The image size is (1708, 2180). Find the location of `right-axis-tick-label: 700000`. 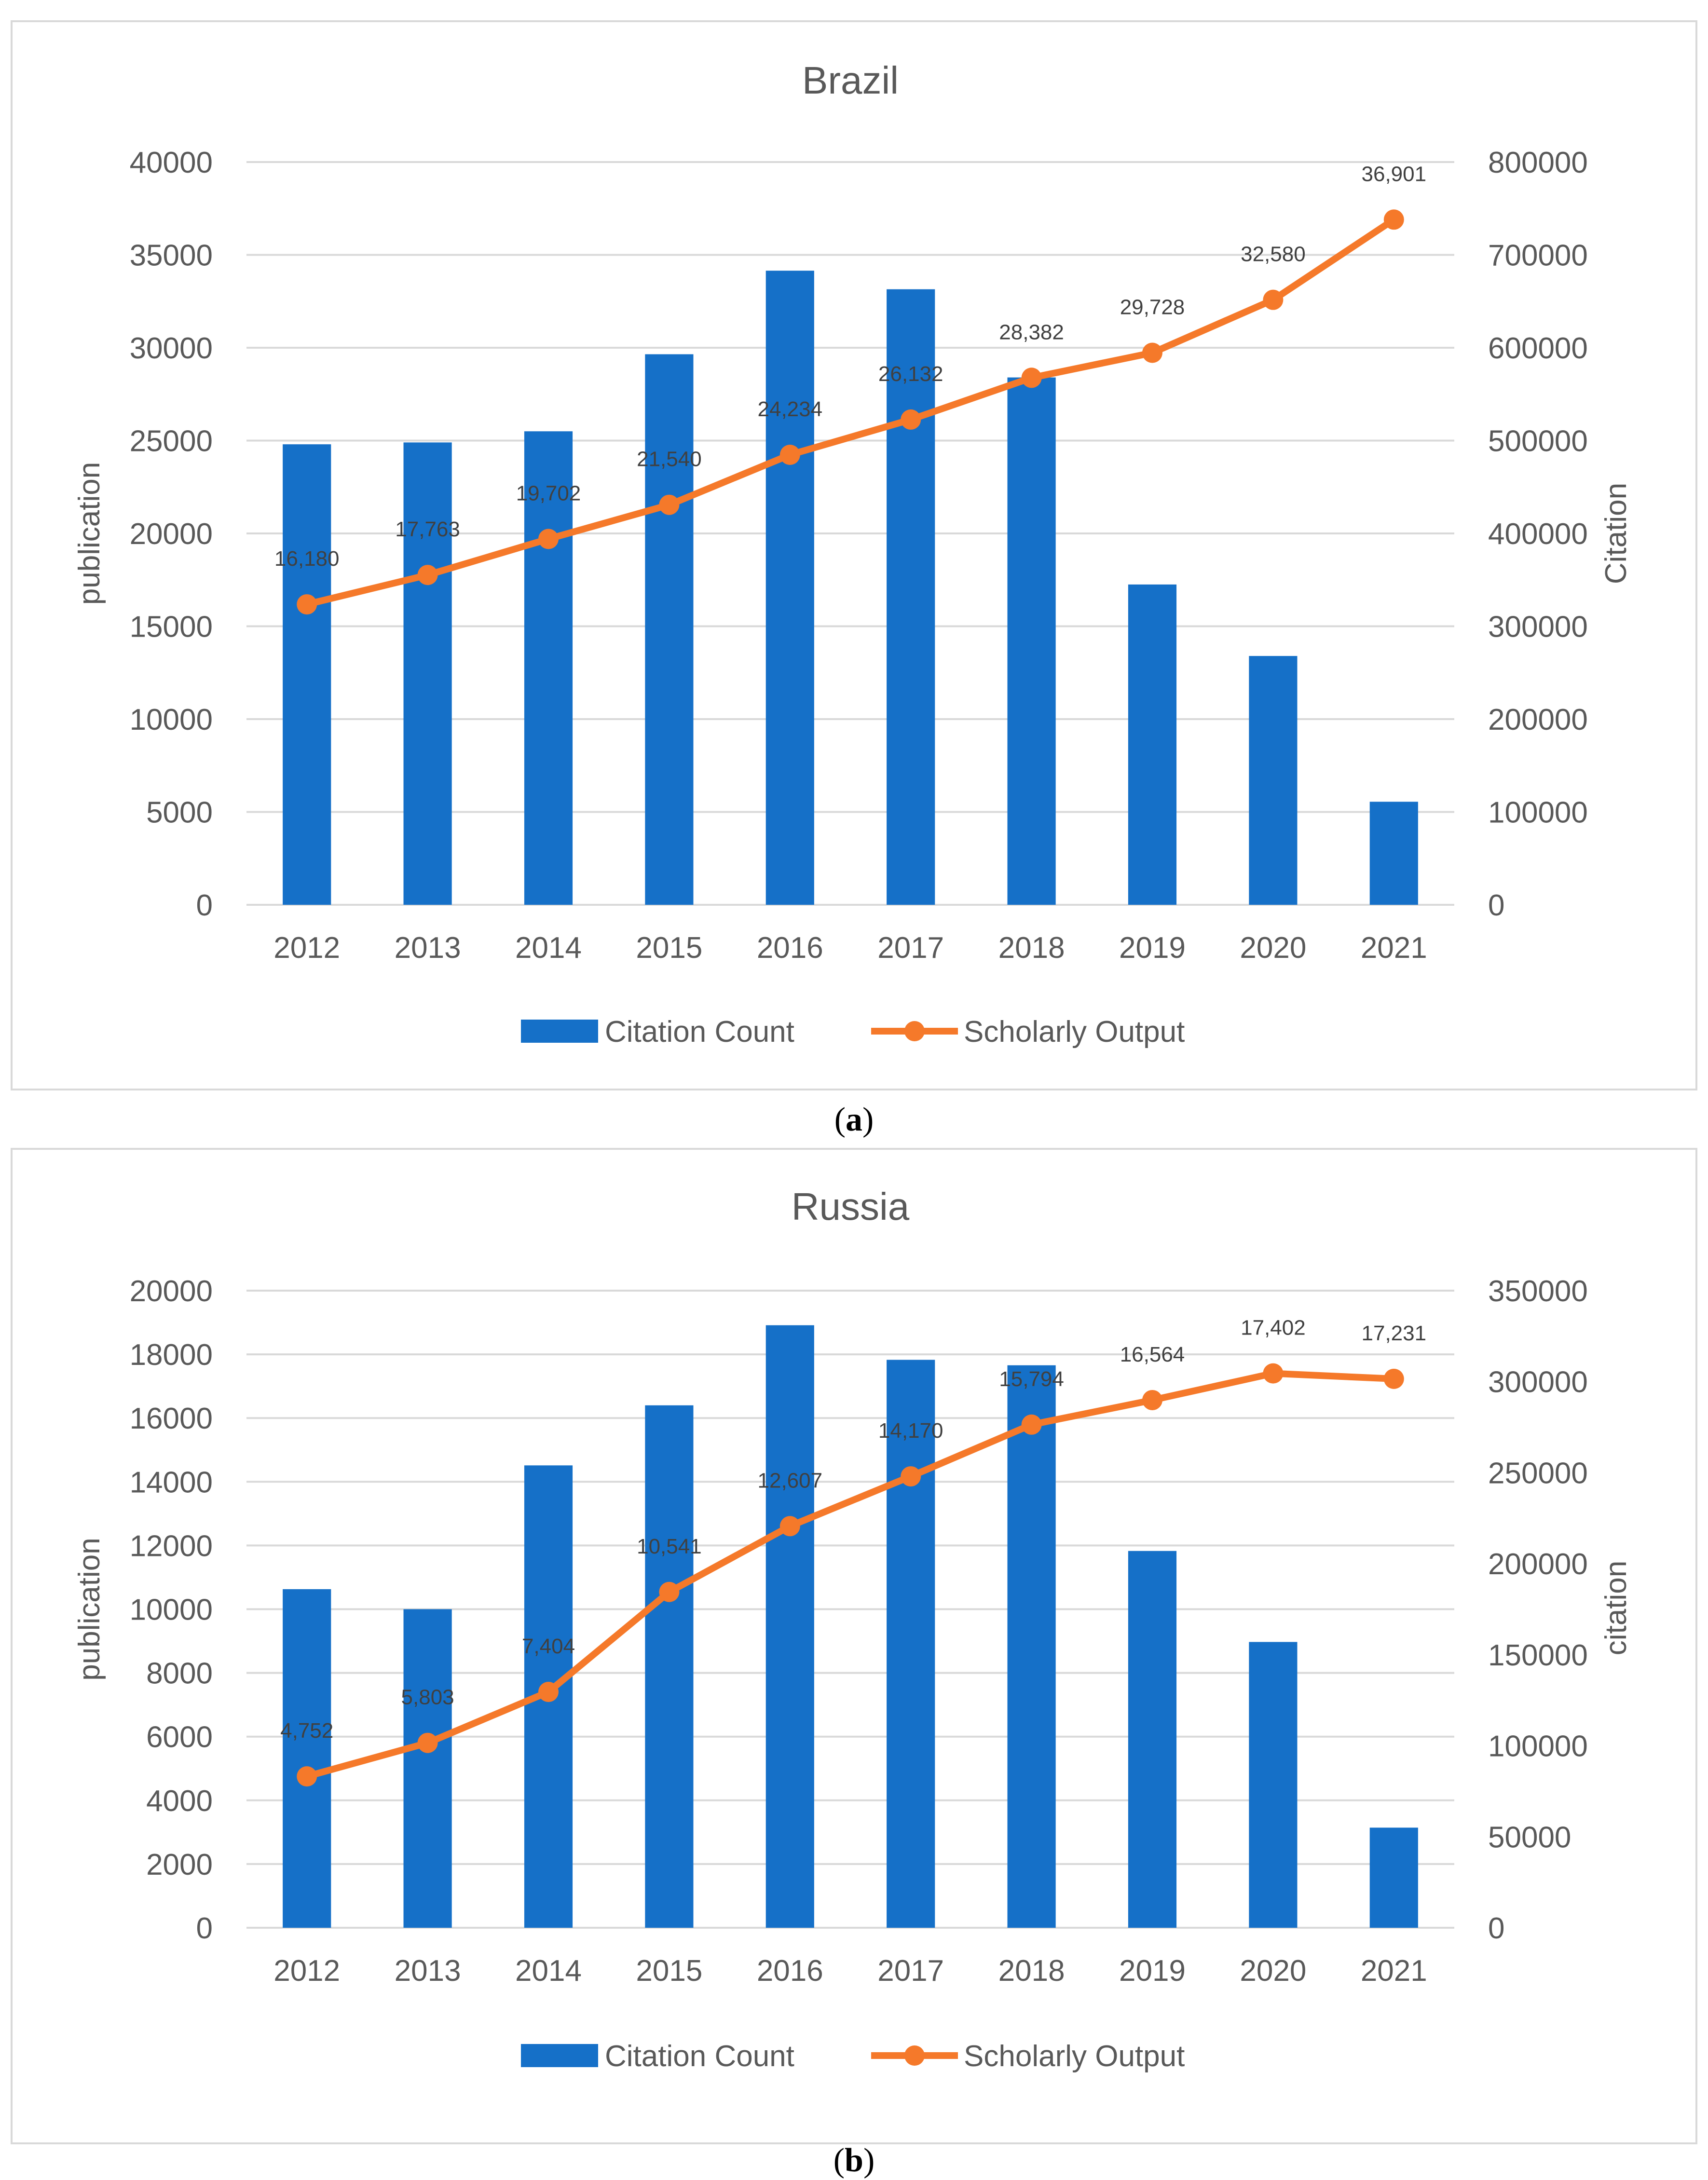

right-axis-tick-label: 700000 is located at coordinates (1538, 255).